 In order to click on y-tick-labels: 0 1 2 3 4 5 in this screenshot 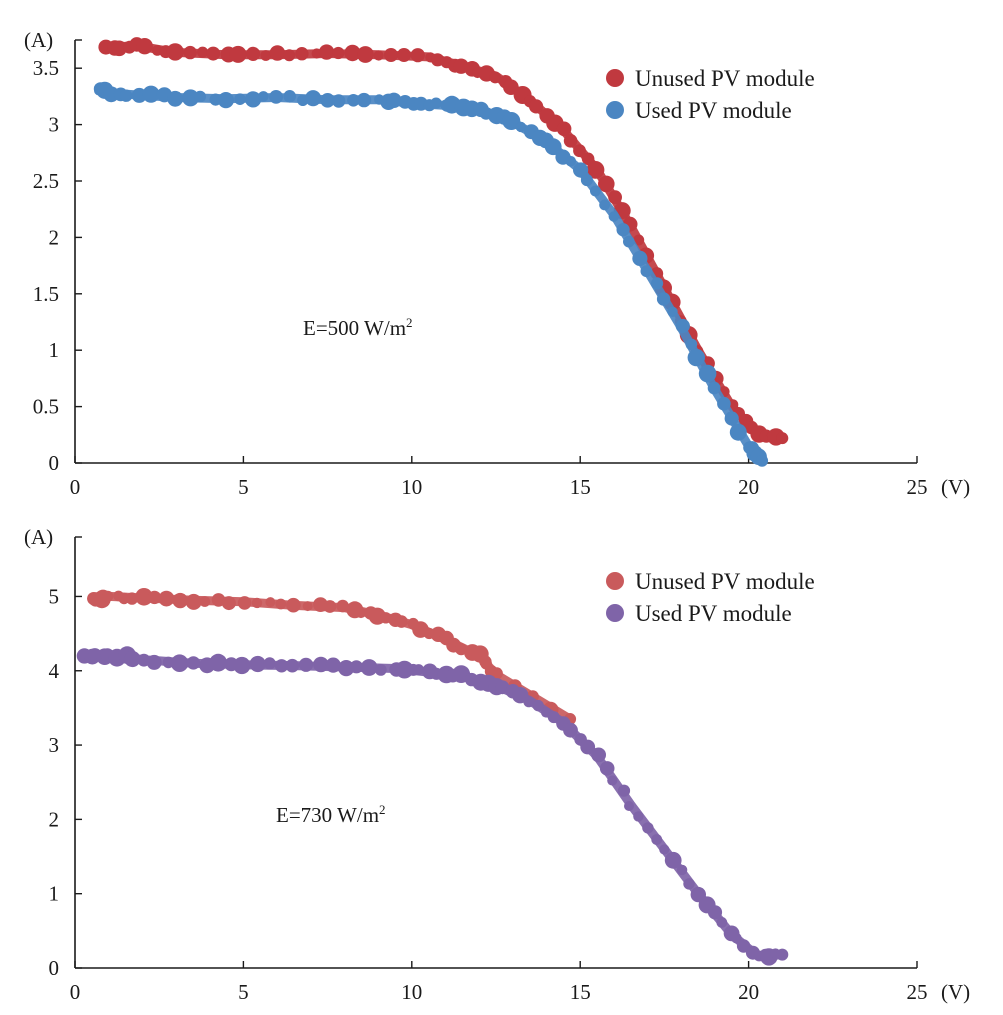, I will do `click(54, 782)`.